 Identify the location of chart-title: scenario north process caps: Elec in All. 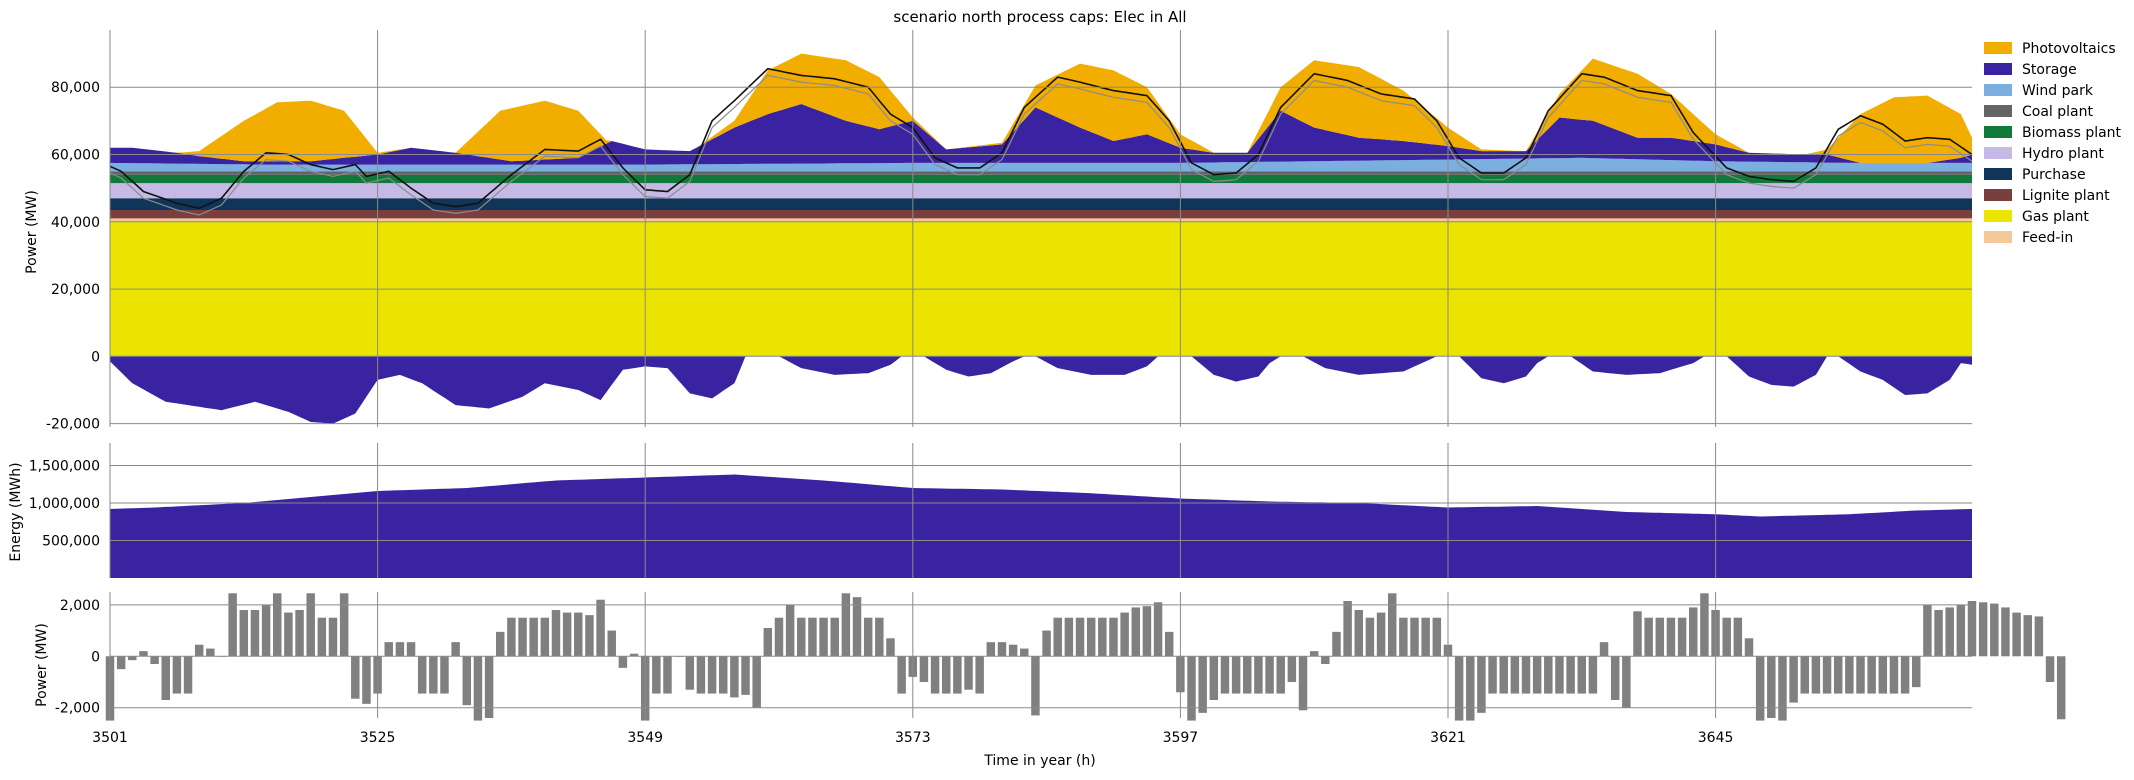
(1039, 17).